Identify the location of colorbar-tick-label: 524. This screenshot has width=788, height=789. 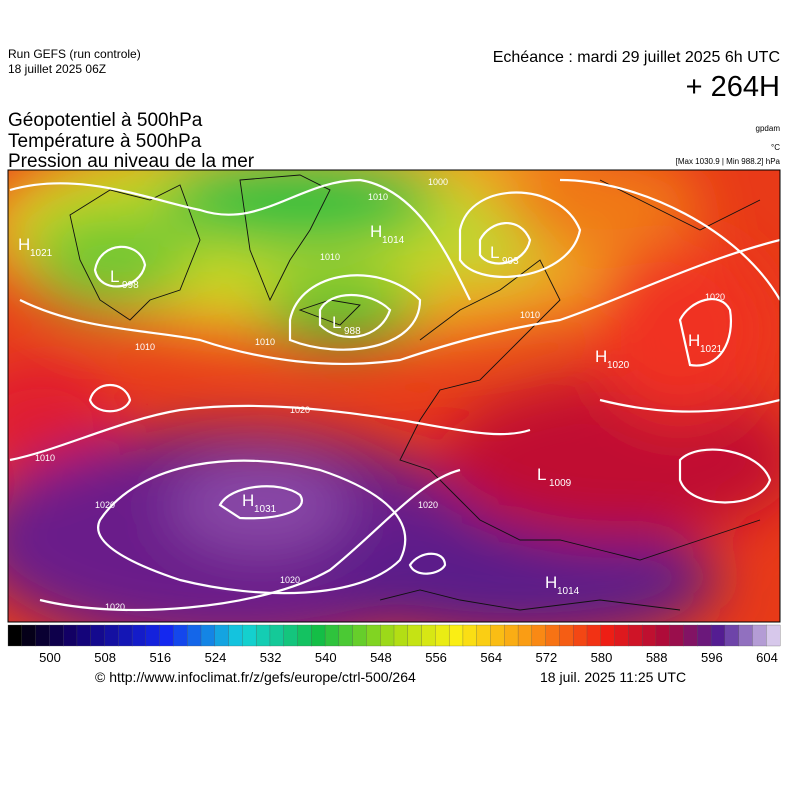
(216, 657).